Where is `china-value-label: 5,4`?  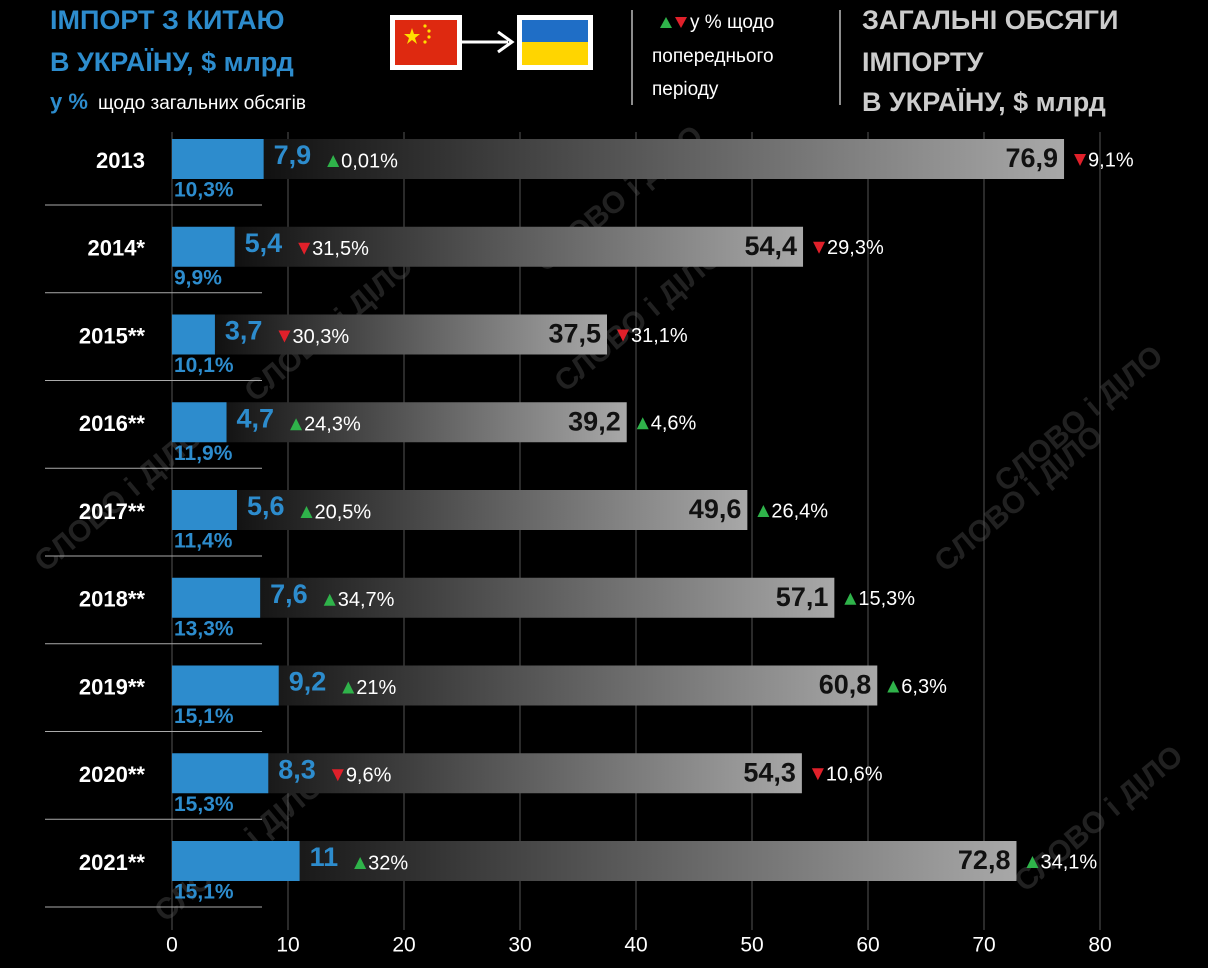
china-value-label: 5,4 is located at coordinates (264, 243).